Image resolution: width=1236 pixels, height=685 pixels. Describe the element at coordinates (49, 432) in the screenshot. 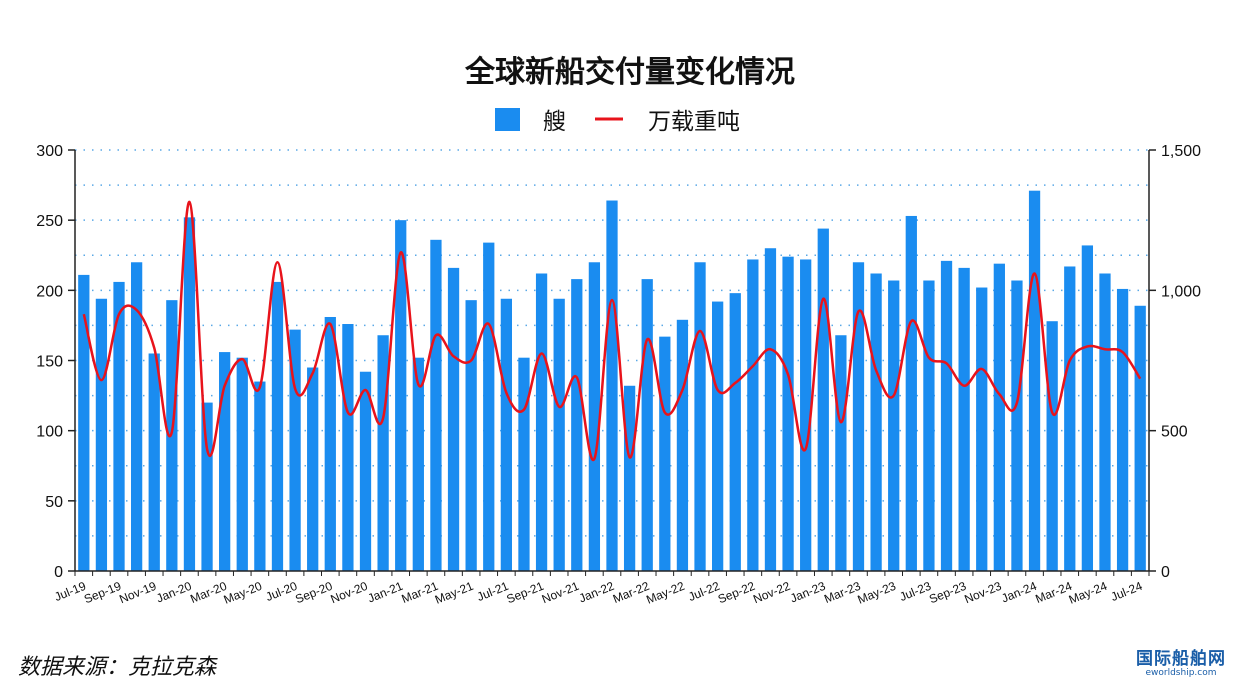

I see `y-left-tick-label: 100` at that location.